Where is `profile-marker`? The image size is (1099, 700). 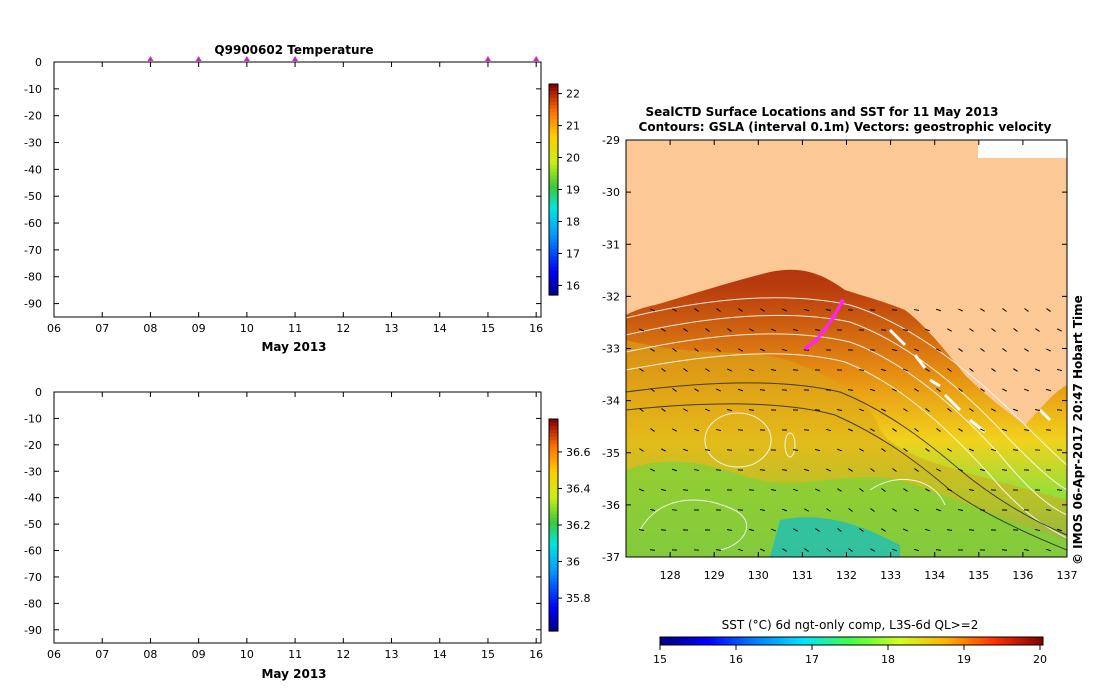 profile-marker is located at coordinates (295, 58).